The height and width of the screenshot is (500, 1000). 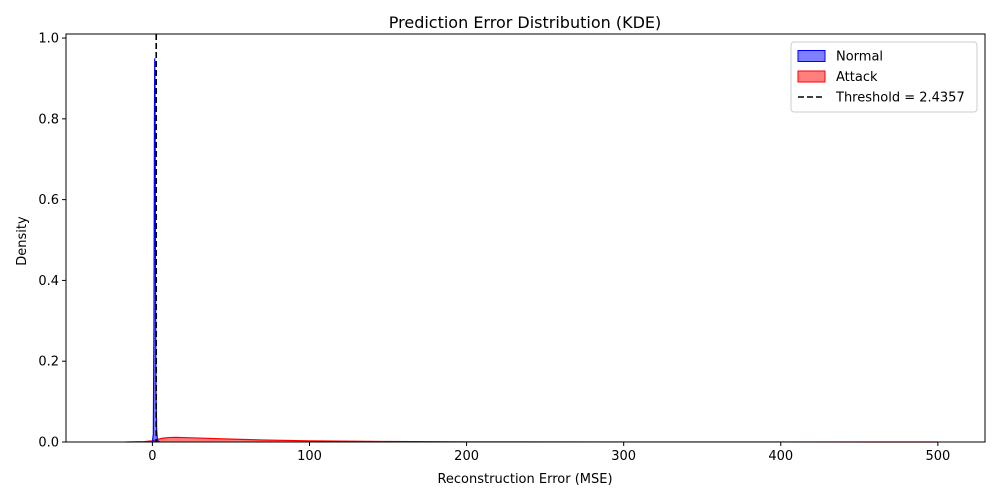 What do you see at coordinates (524, 479) in the screenshot?
I see `x-axis-label: Reconstruction Error (MSE)` at bounding box center [524, 479].